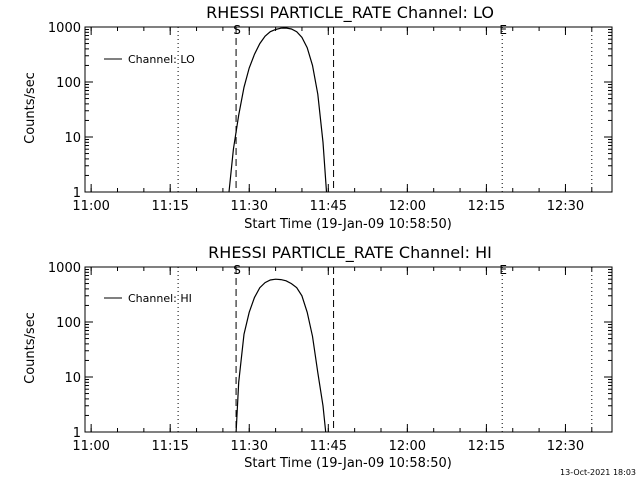 This screenshot has width=640, height=480. What do you see at coordinates (160, 298) in the screenshot?
I see `legend-label: Channel: HI` at bounding box center [160, 298].